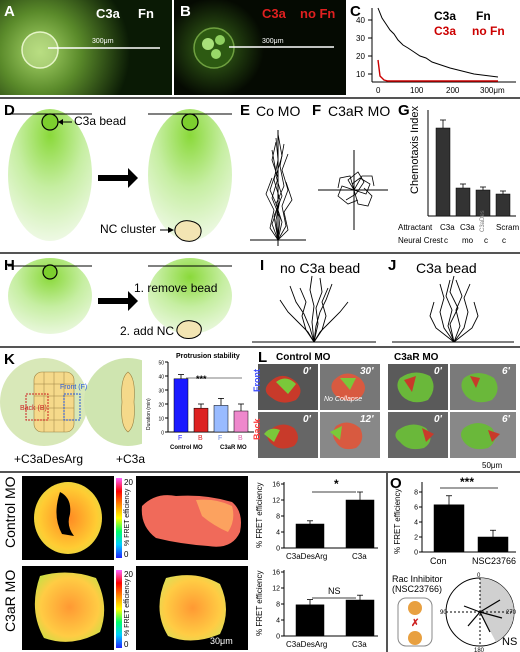 This screenshot has height=652, width=520. Describe the element at coordinates (510, 642) in the screenshot. I see `panel-o-ns: NS` at that location.